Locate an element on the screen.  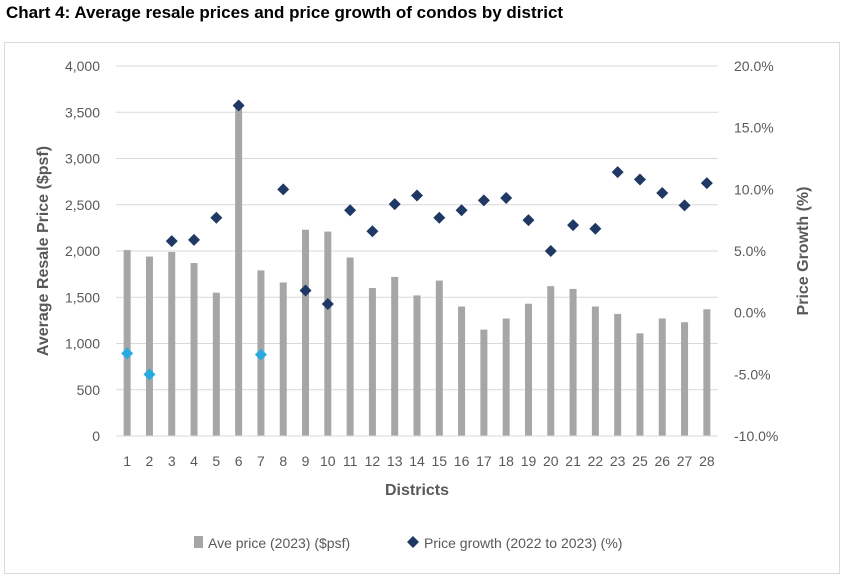
y-tick-label: 2,000 is located at coordinates (82, 251).